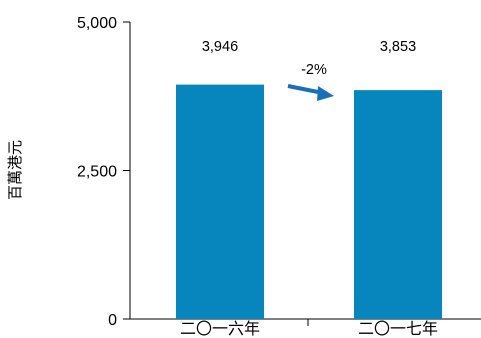 Image resolution: width=481 pixels, height=338 pixels. I want to click on bar-value-label: 3,946, so click(220, 47).